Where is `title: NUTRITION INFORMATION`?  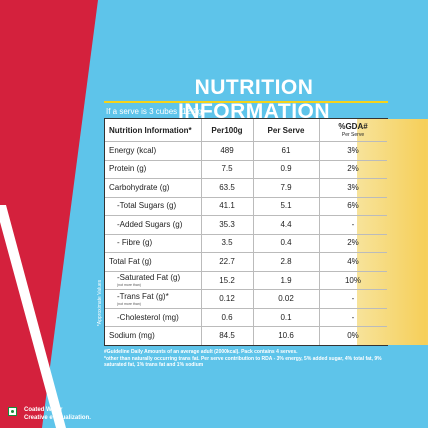 title: NUTRITION INFORMATION is located at coordinates (254, 99).